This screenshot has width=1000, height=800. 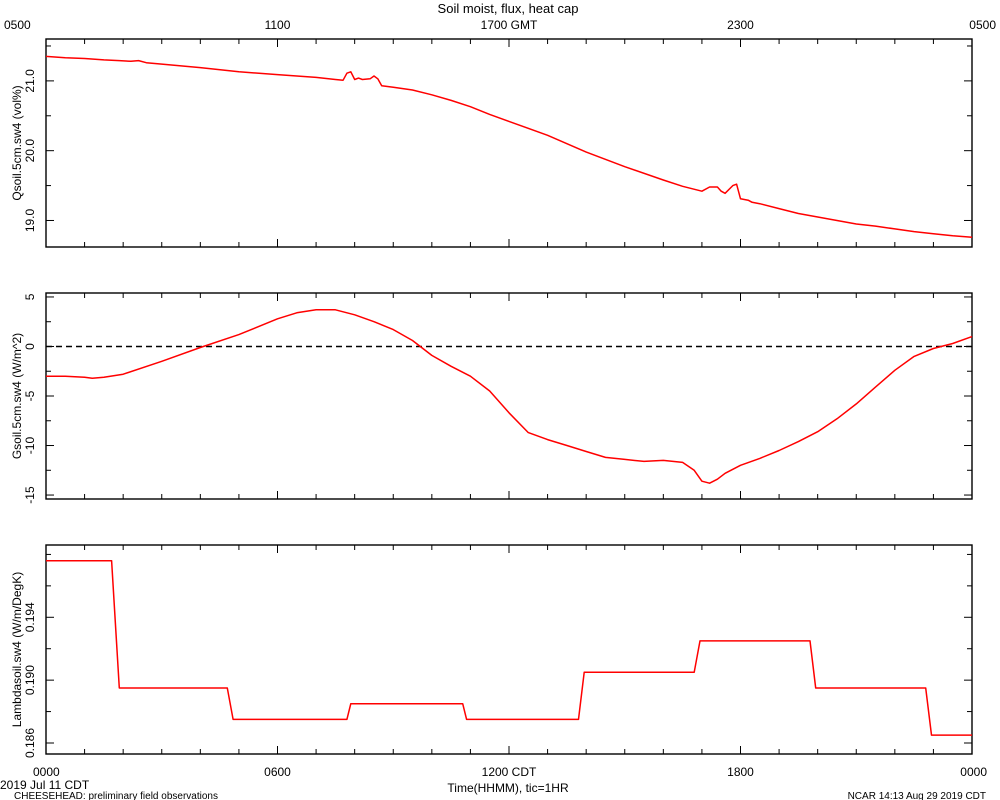 What do you see at coordinates (277, 772) in the screenshot?
I see `bottom-axis-tick-label: 0600` at bounding box center [277, 772].